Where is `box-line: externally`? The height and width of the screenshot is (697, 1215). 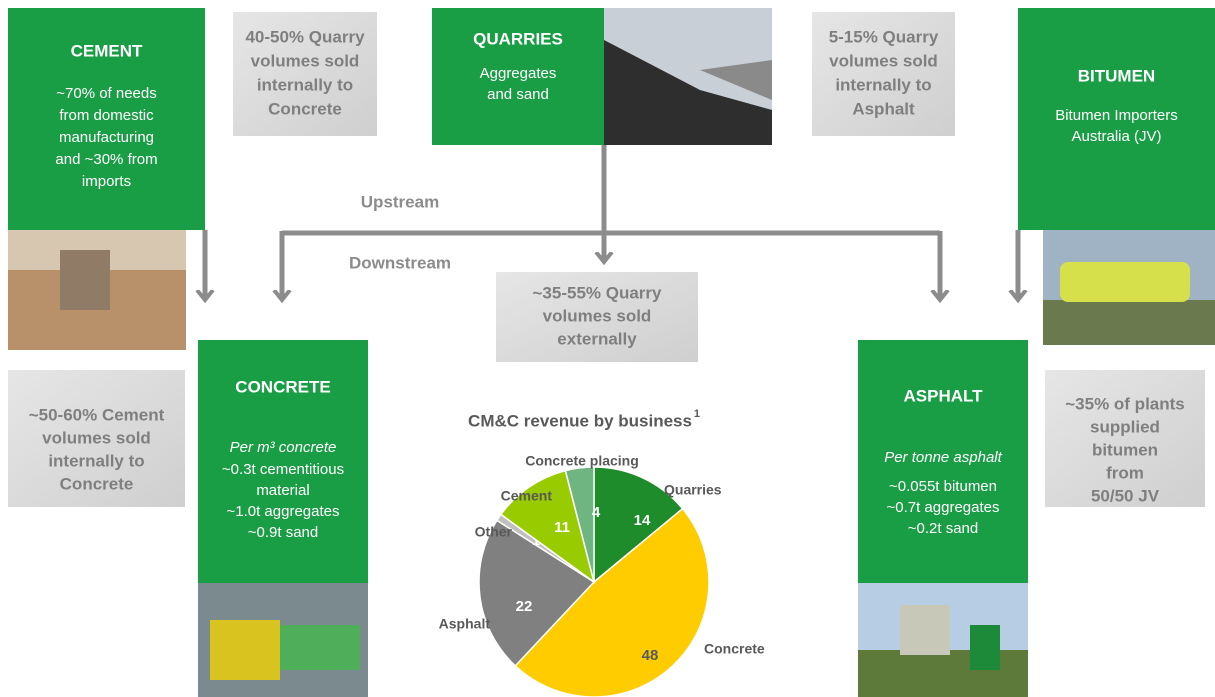
box-line: externally is located at coordinates (597, 338).